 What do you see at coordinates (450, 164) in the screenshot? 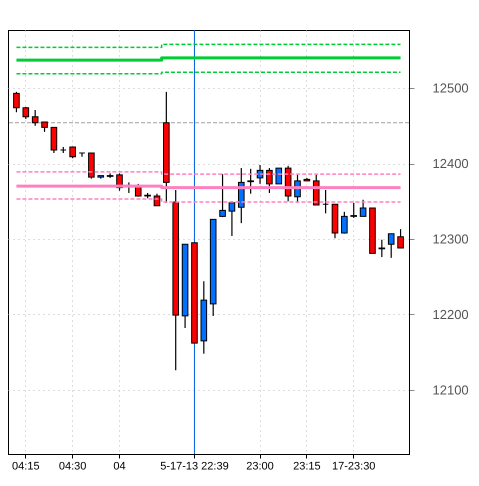
I see `y-tick-label: 12400` at bounding box center [450, 164].